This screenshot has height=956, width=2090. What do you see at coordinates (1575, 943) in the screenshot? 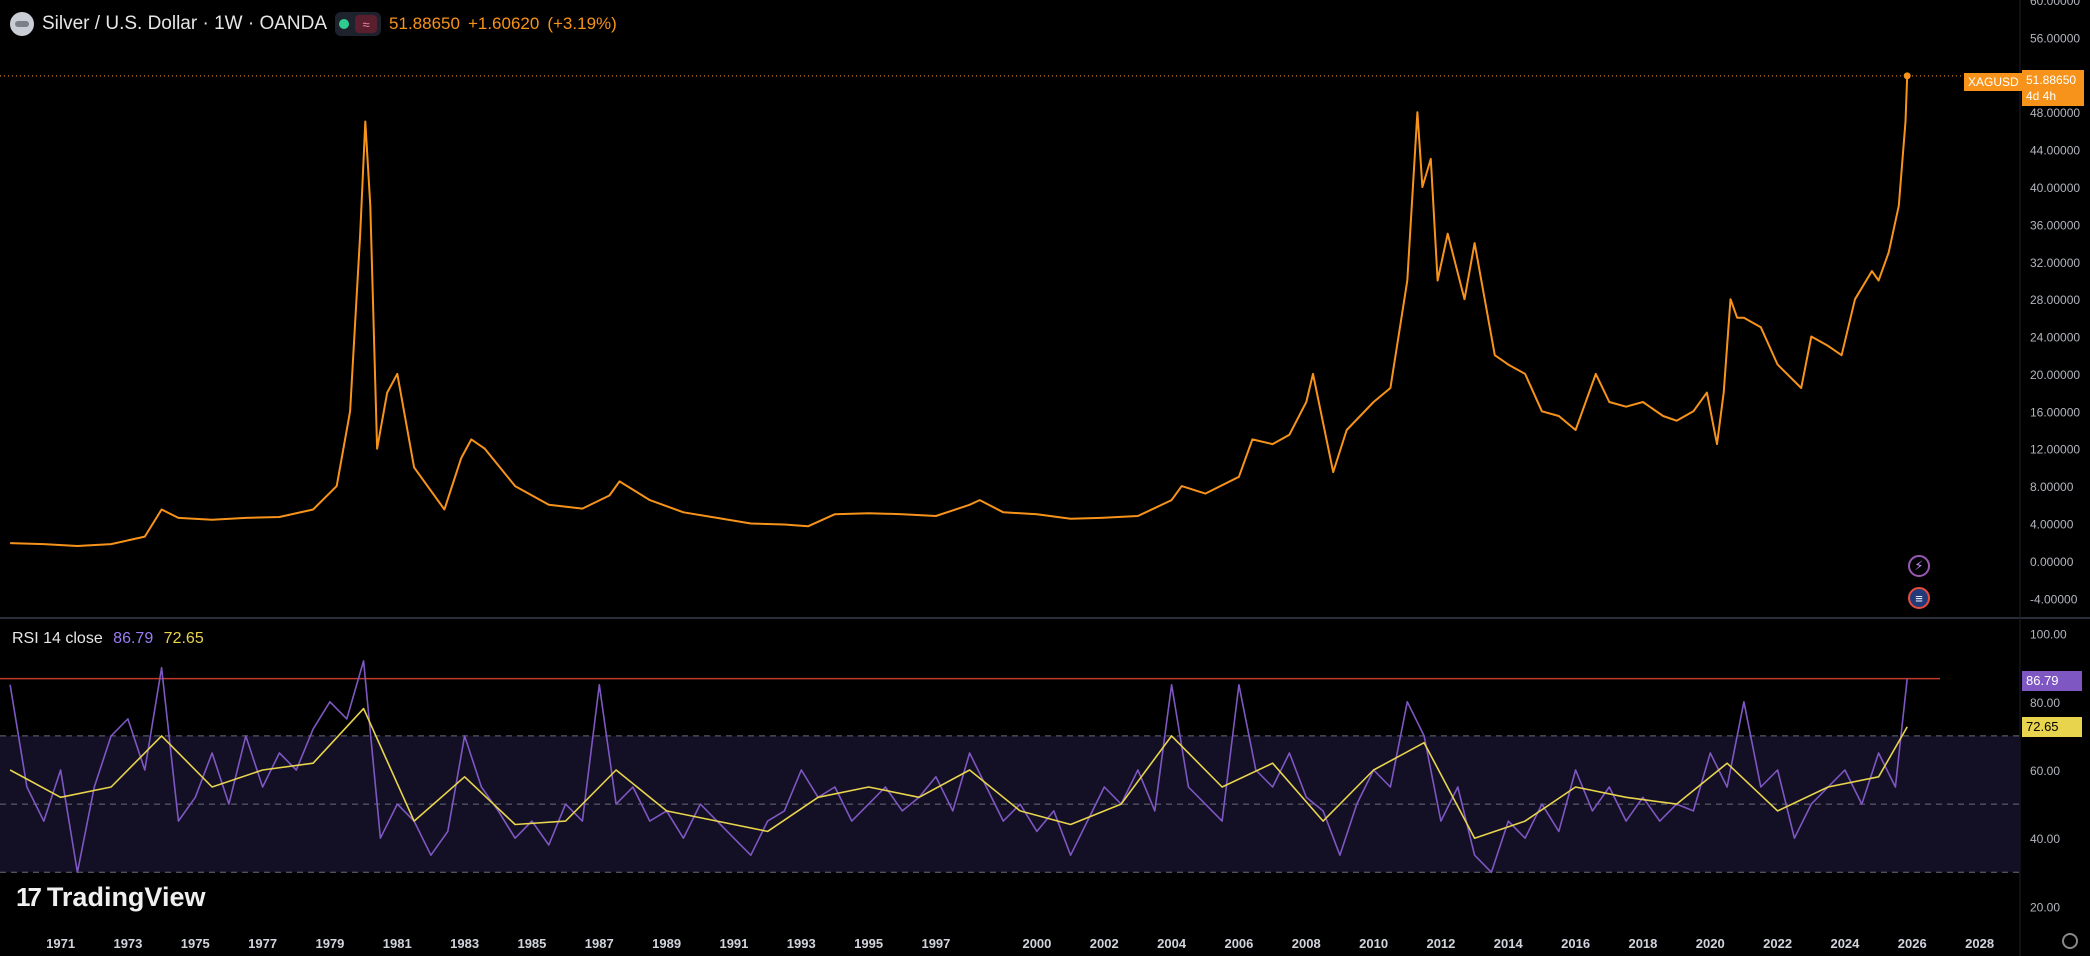
I see `time-tick-label: 2016` at bounding box center [1575, 943].